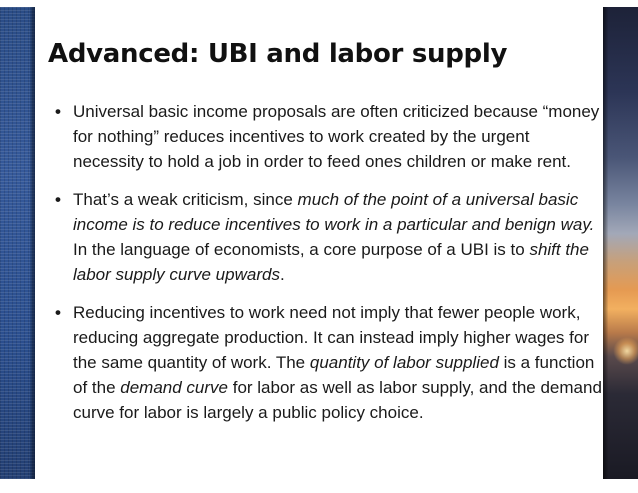 The width and height of the screenshot is (638, 493). Describe the element at coordinates (174, 387) in the screenshot. I see `bullet-emphasis: demand curve` at that location.